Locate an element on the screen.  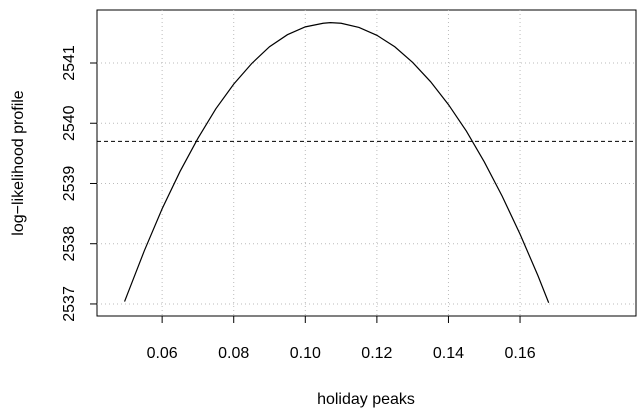
x-axis-label: holiday peaks is located at coordinates (366, 399).